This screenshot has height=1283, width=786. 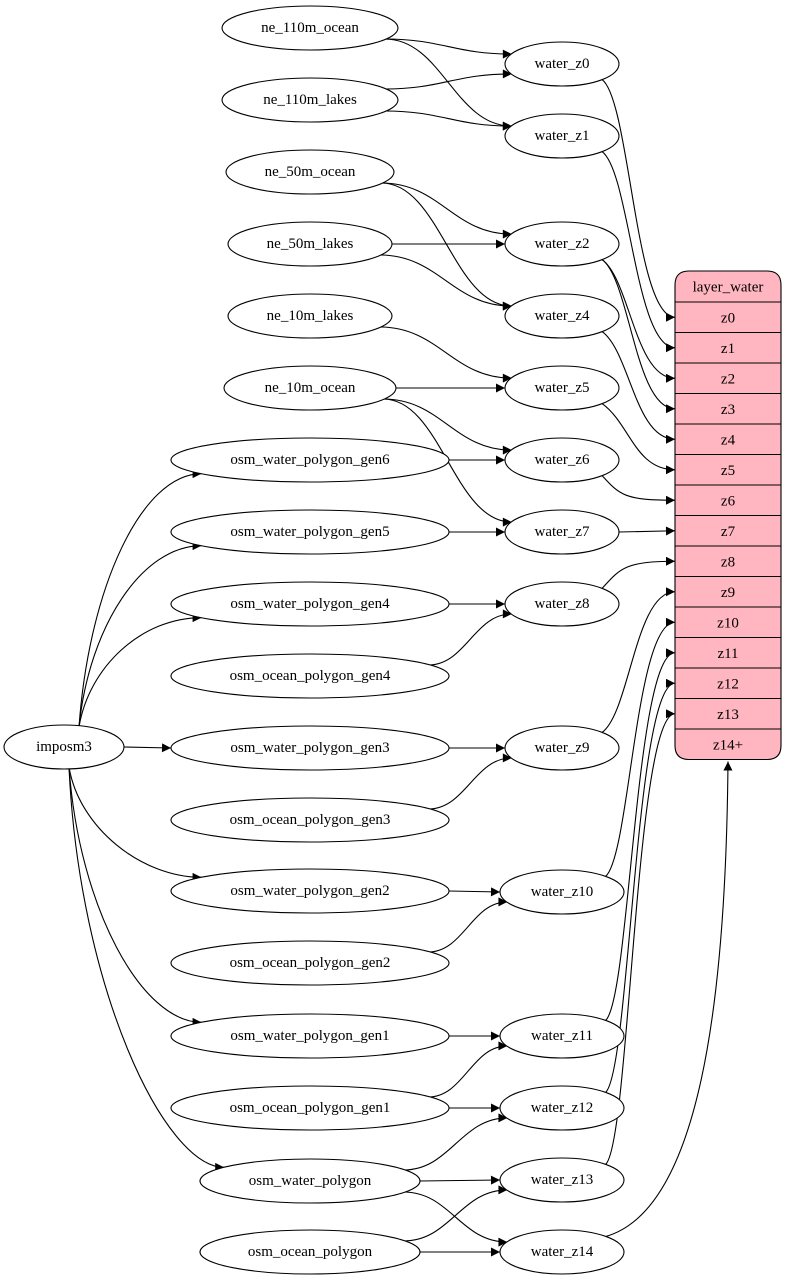 I want to click on node-label: osm_water_polygon_gen3, so click(x=309, y=748).